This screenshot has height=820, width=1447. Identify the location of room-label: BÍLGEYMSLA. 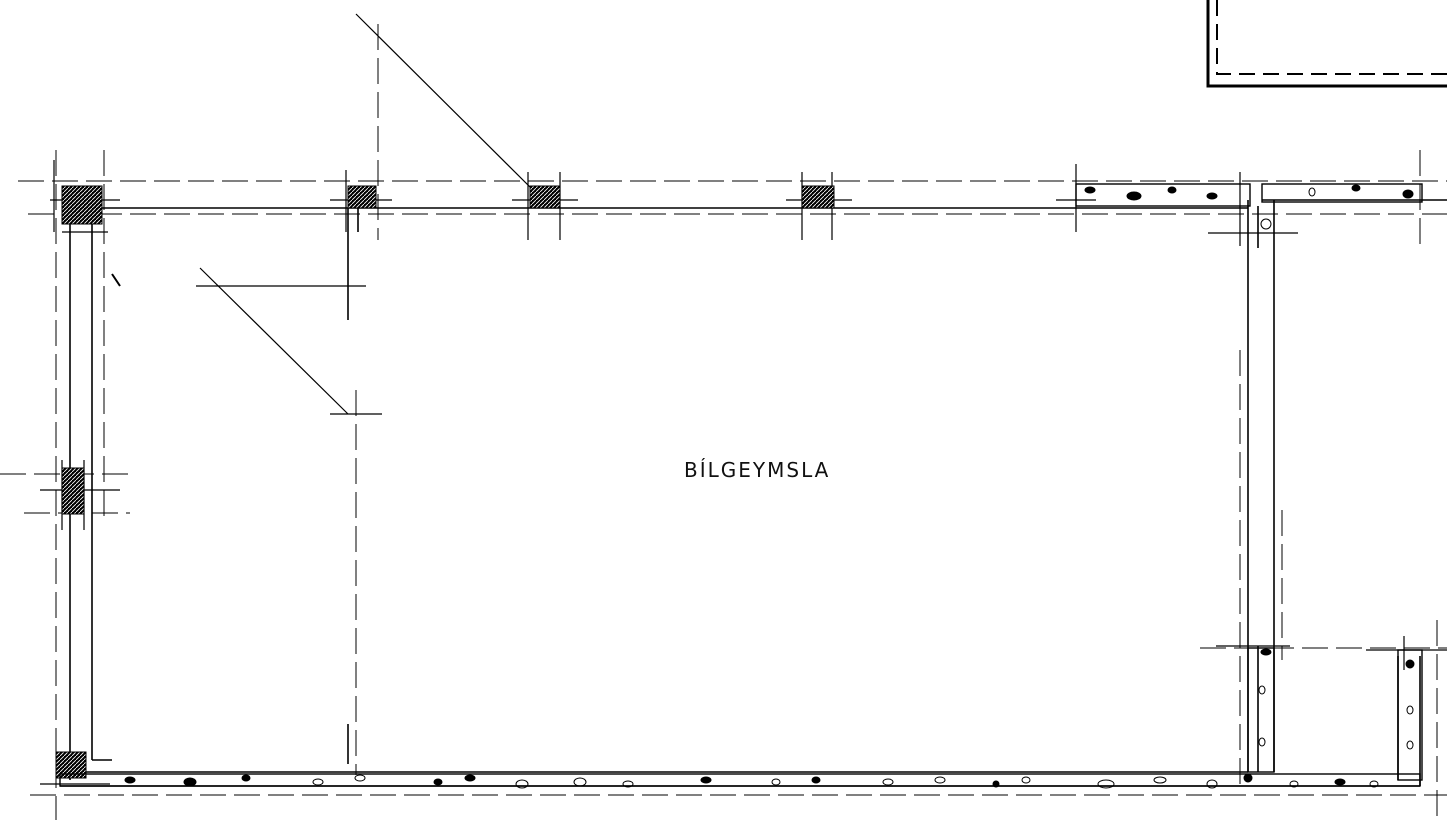
(757, 470).